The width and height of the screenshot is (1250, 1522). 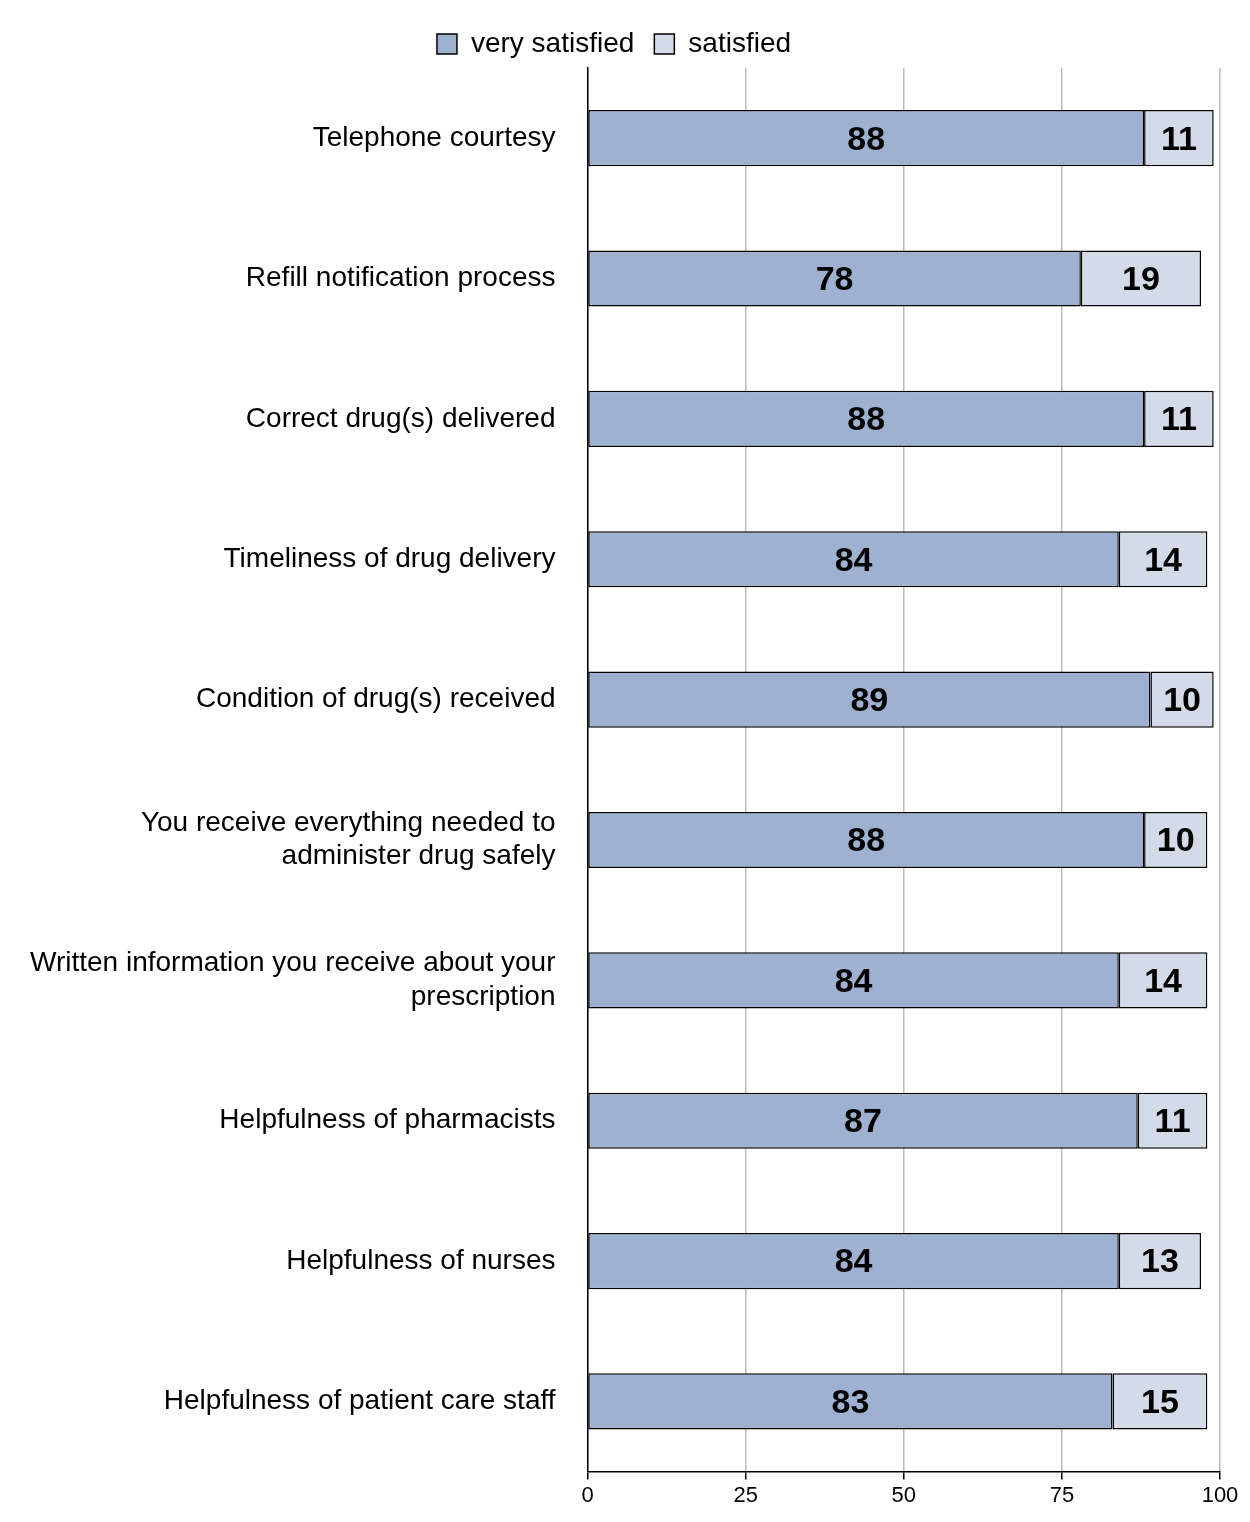 I want to click on data-label: 13, so click(x=1160, y=1260).